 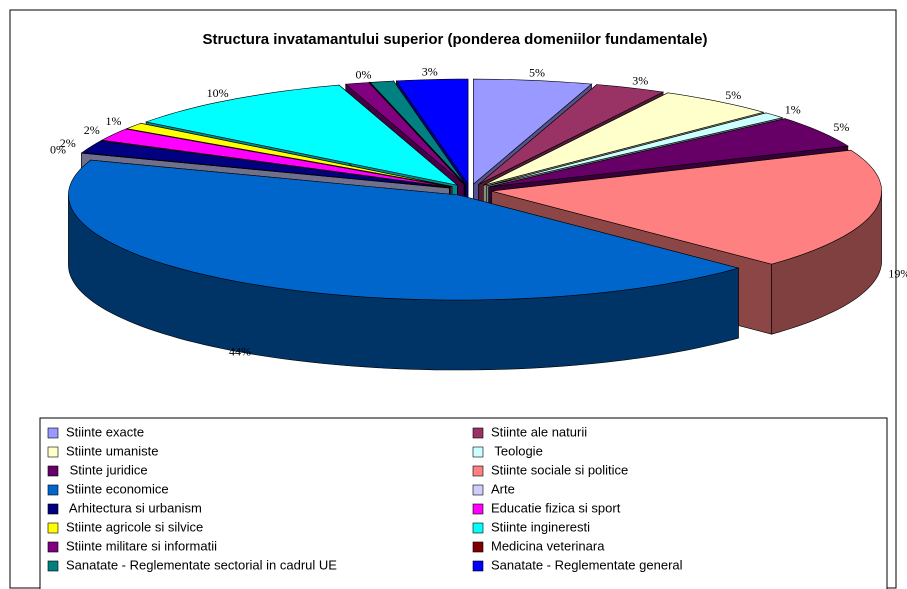 I want to click on data-label: 44%, so click(x=240, y=352).